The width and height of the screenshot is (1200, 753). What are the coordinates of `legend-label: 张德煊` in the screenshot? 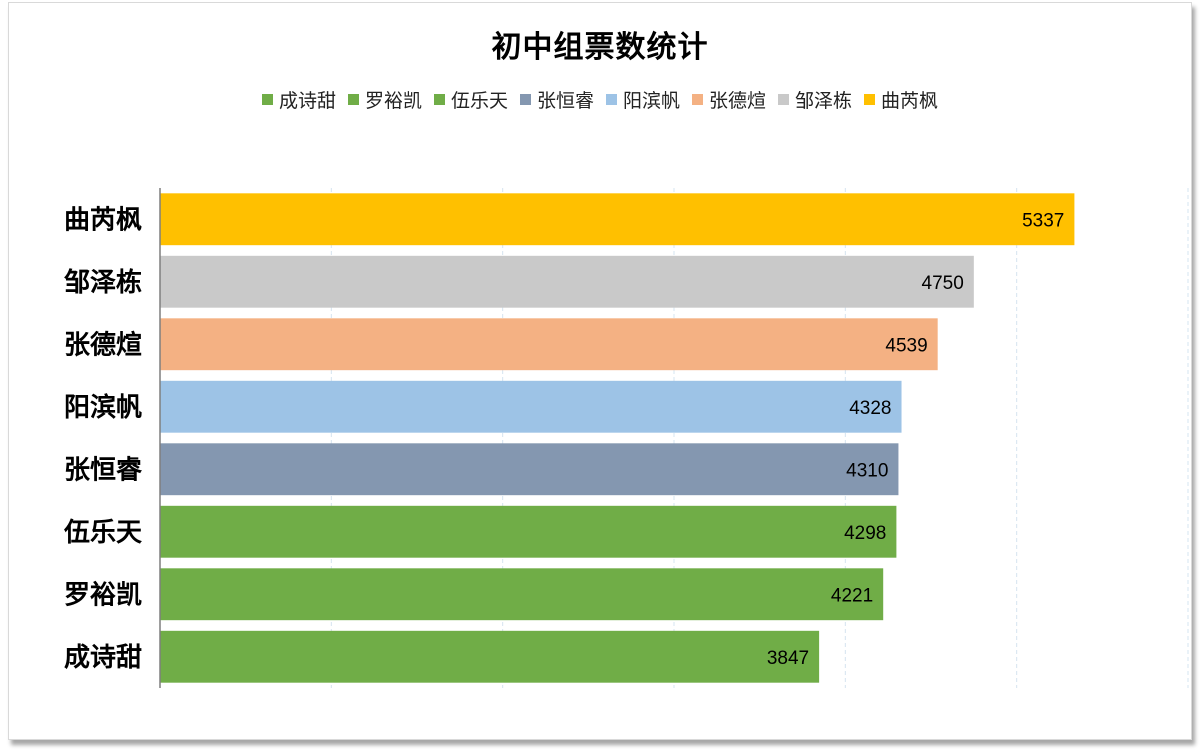 It's located at (738, 101).